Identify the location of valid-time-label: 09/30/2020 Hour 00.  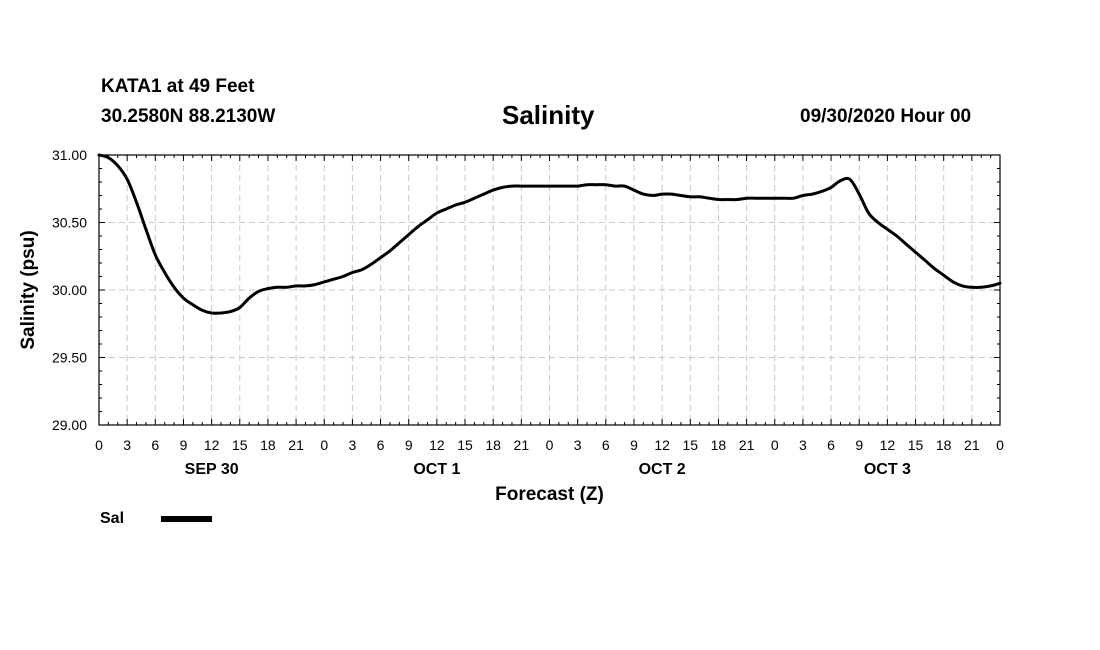
(886, 116).